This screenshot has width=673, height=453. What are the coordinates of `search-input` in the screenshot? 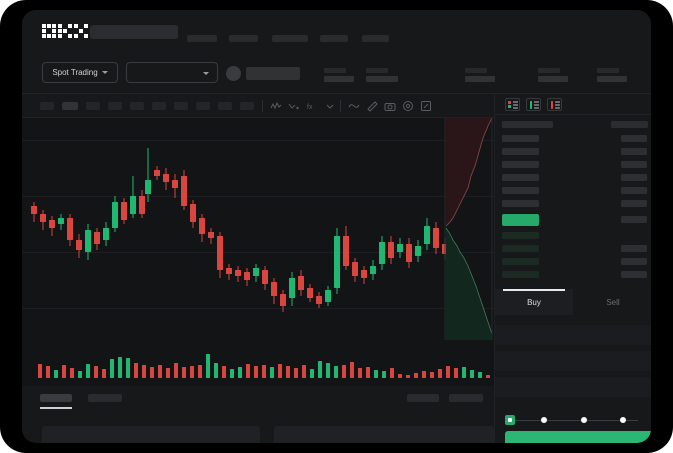 It's located at (134, 32).